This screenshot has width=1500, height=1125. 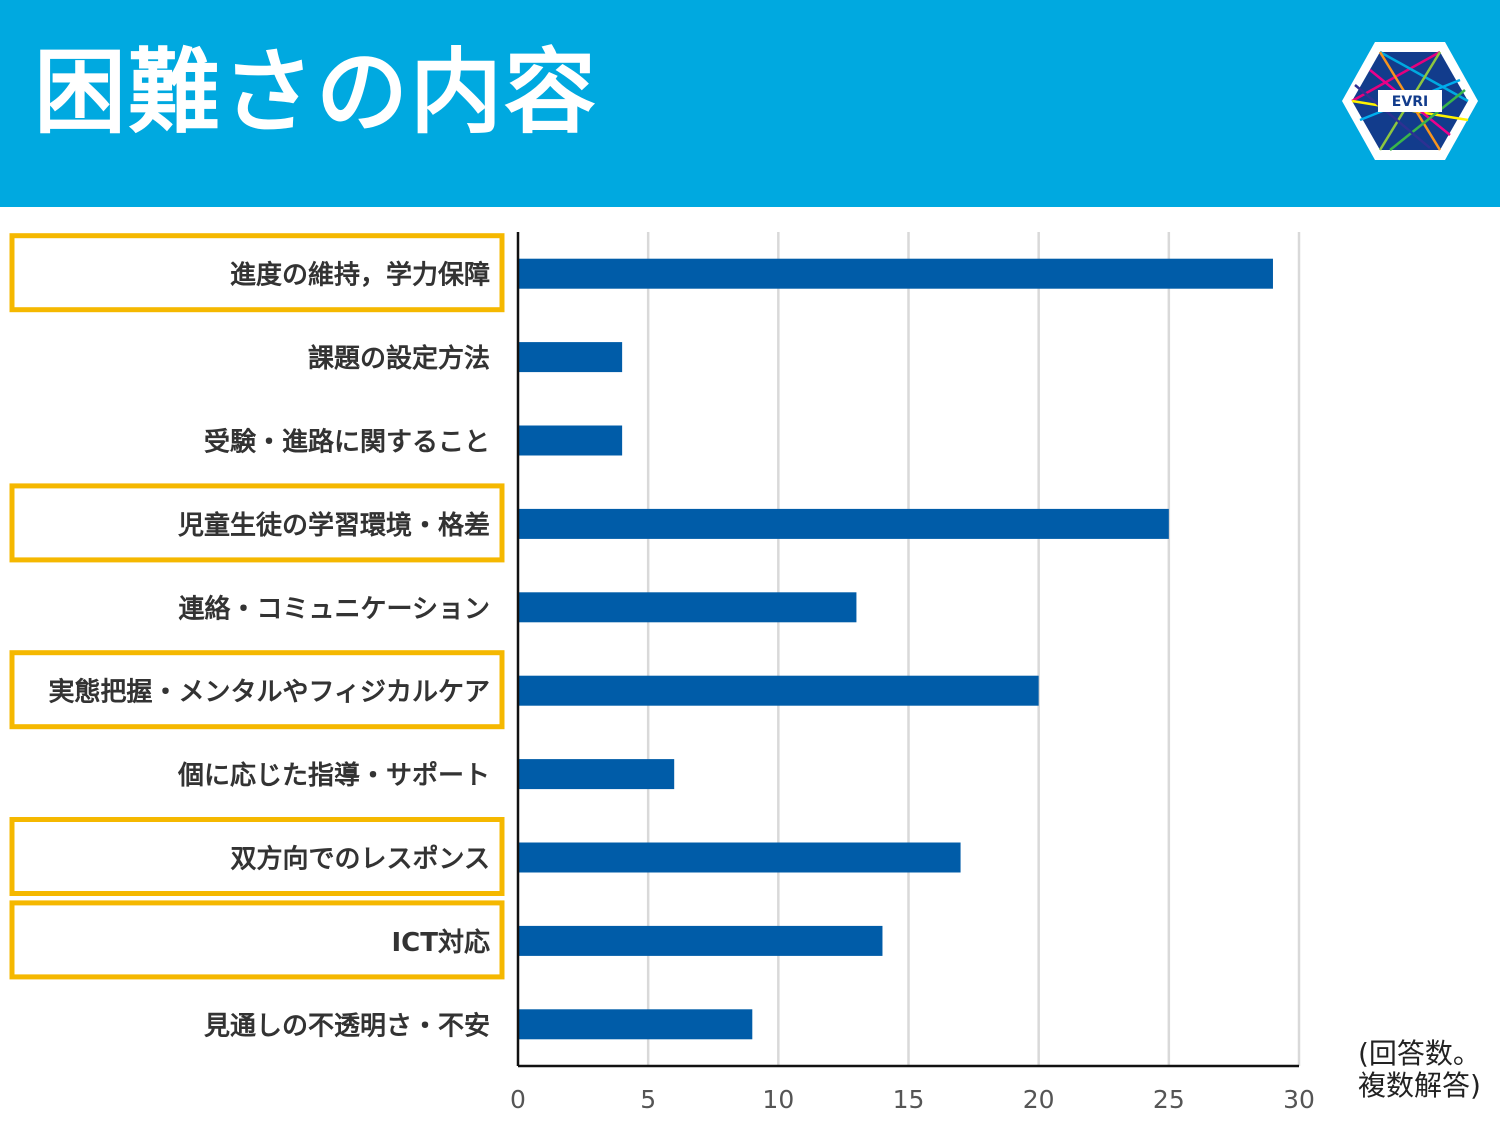 I want to click on response-note: (回答数。 複数解答), so click(x=1419, y=1070).